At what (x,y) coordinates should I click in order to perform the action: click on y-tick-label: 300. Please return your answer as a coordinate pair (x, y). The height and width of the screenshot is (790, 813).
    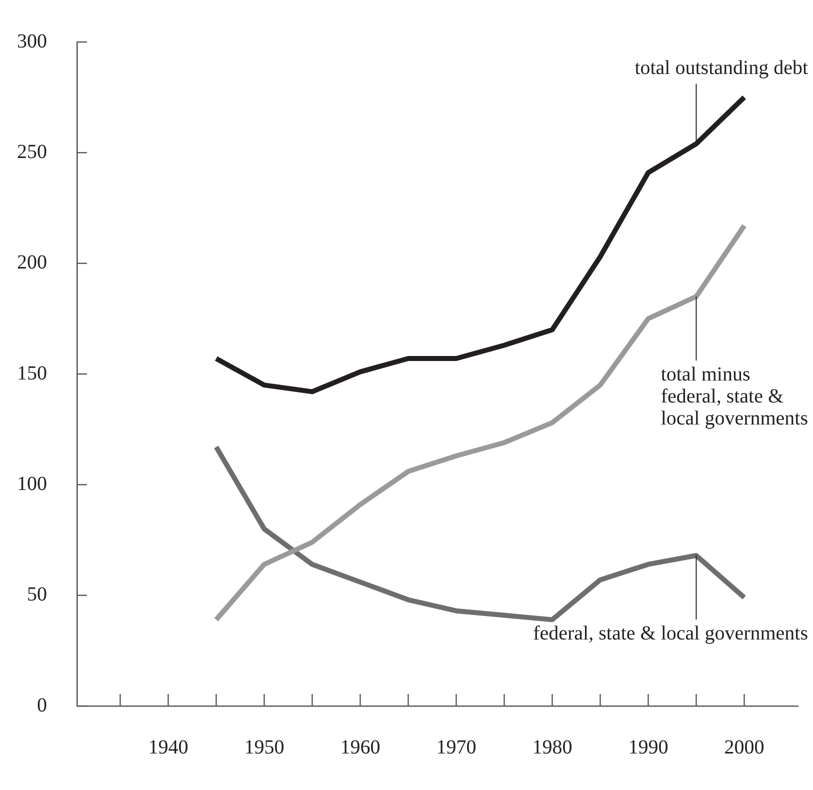
    Looking at the image, I should click on (32, 41).